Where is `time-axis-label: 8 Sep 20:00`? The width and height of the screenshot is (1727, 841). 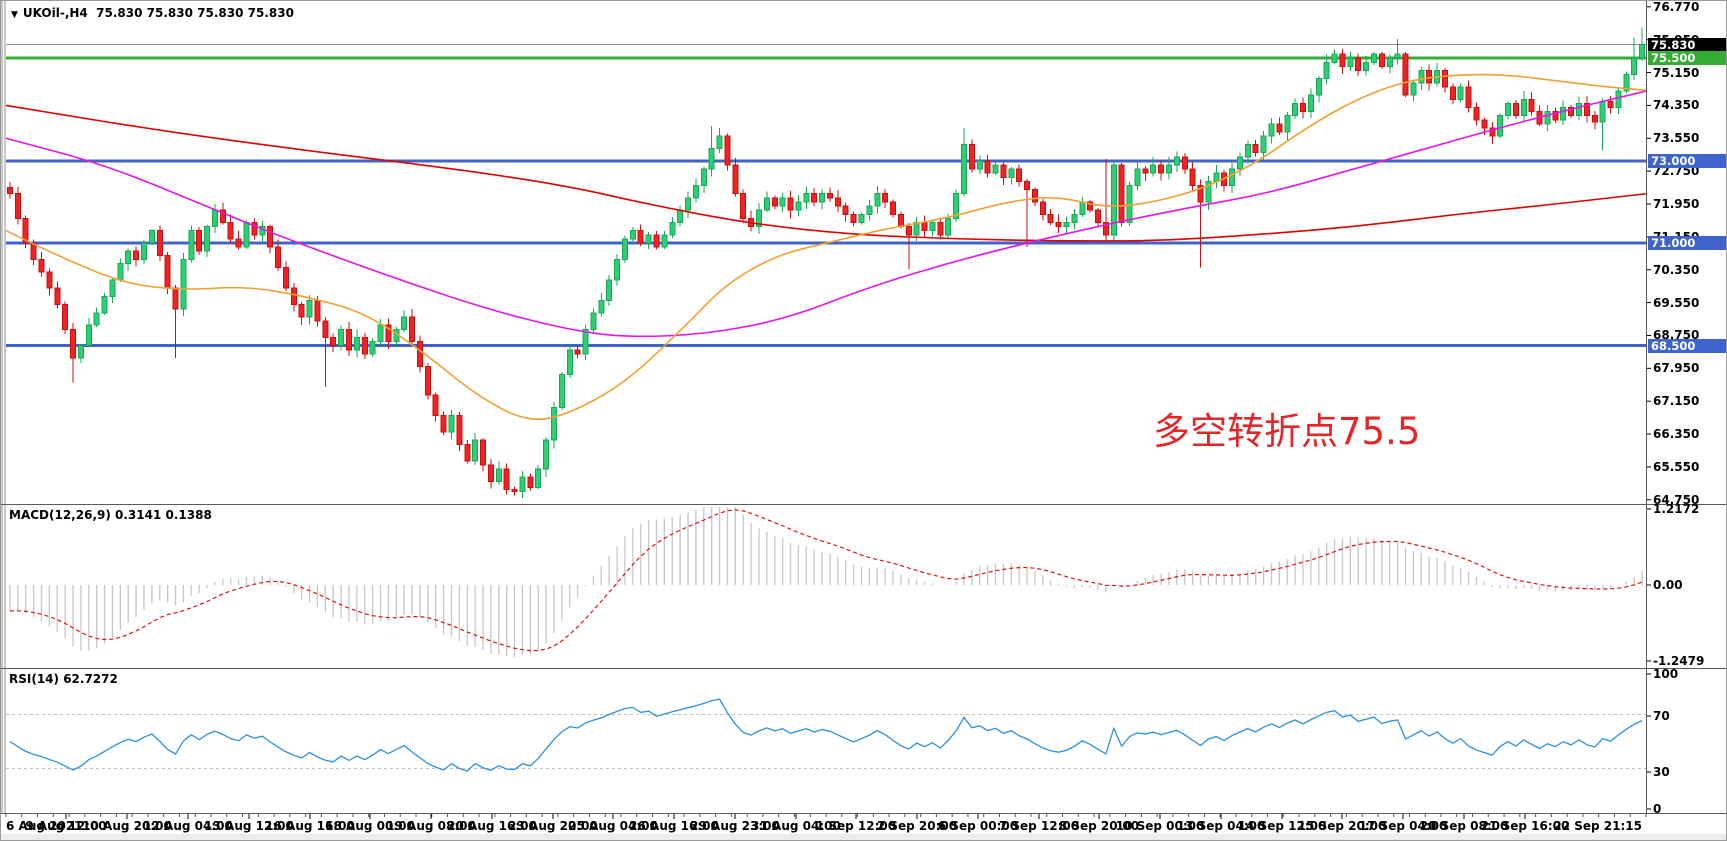
time-axis-label: 8 Sep 20:00 is located at coordinates (1099, 826).